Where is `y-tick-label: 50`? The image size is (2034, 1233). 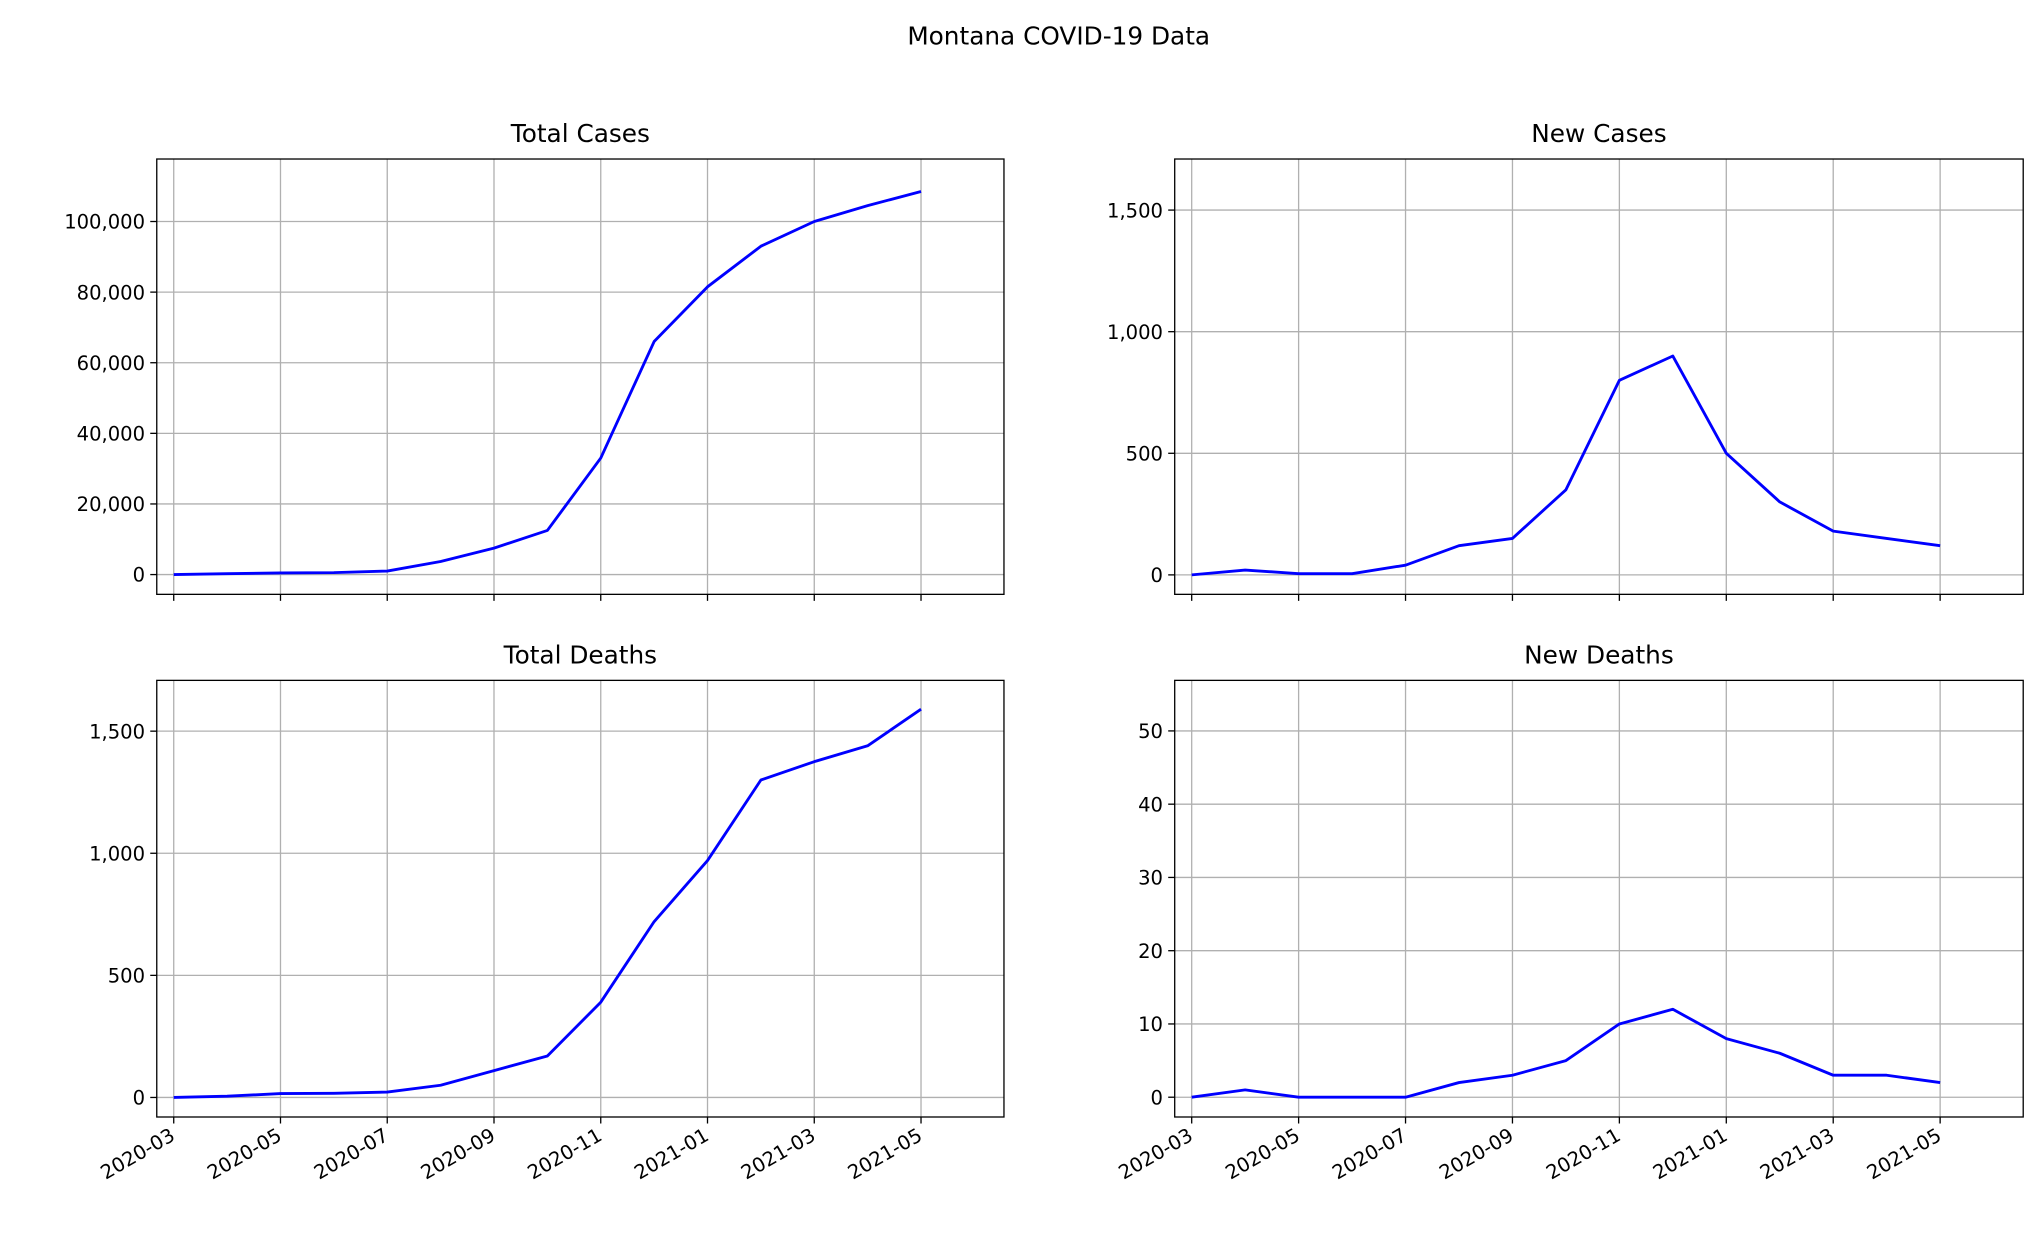 y-tick-label: 50 is located at coordinates (1150, 731).